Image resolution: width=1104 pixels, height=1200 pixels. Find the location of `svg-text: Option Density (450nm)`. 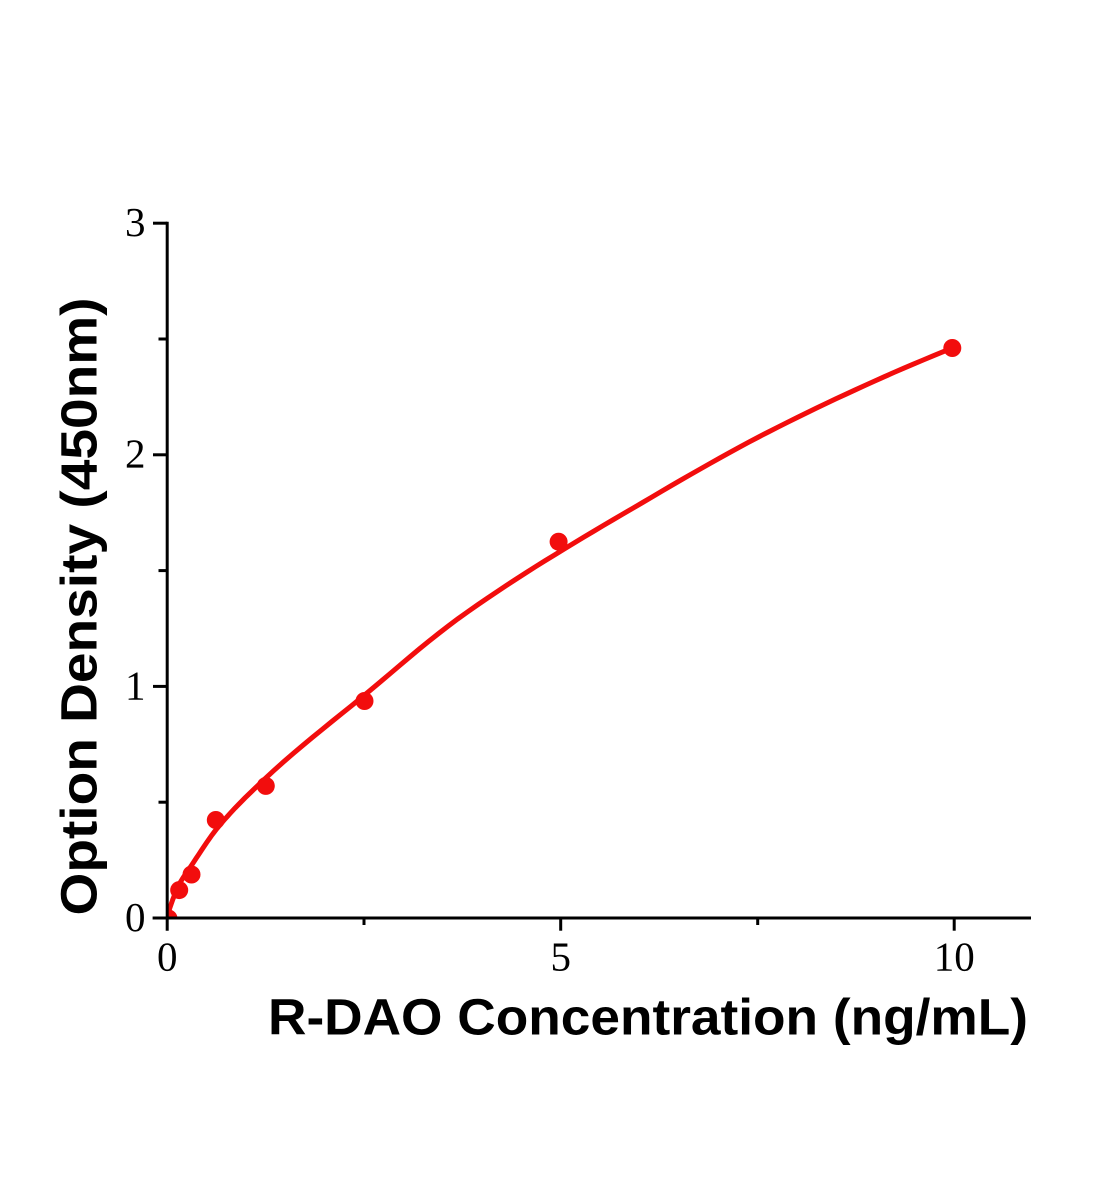

svg-text: Option Density (450nm) is located at coordinates (78, 607).